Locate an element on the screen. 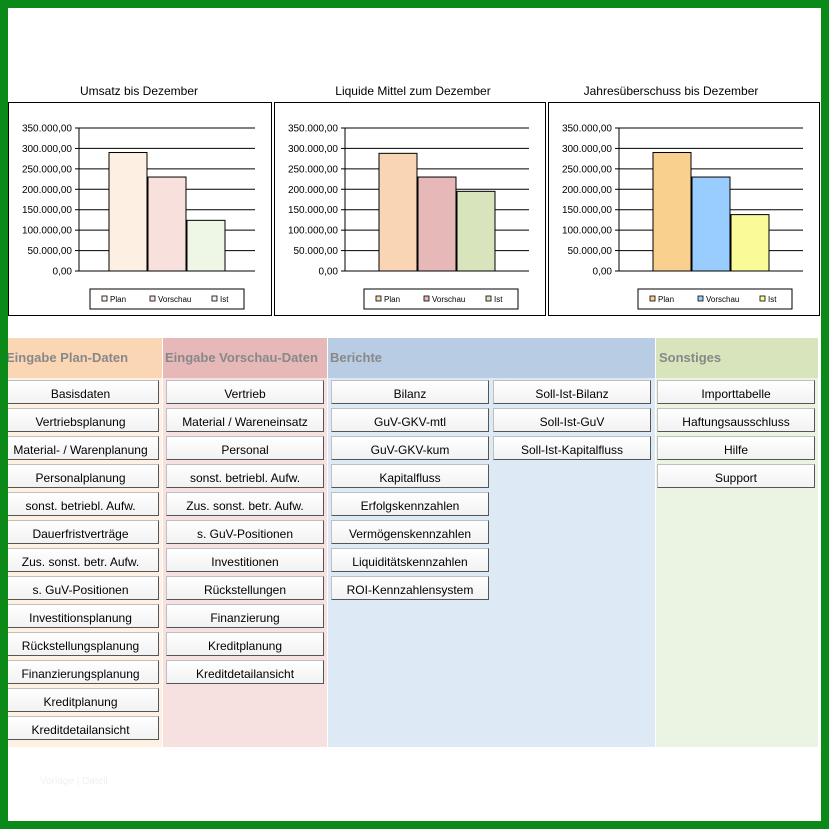 The width and height of the screenshot is (829, 829). button-soll-ist-guv: Soll-Ist-GuV is located at coordinates (572, 420).